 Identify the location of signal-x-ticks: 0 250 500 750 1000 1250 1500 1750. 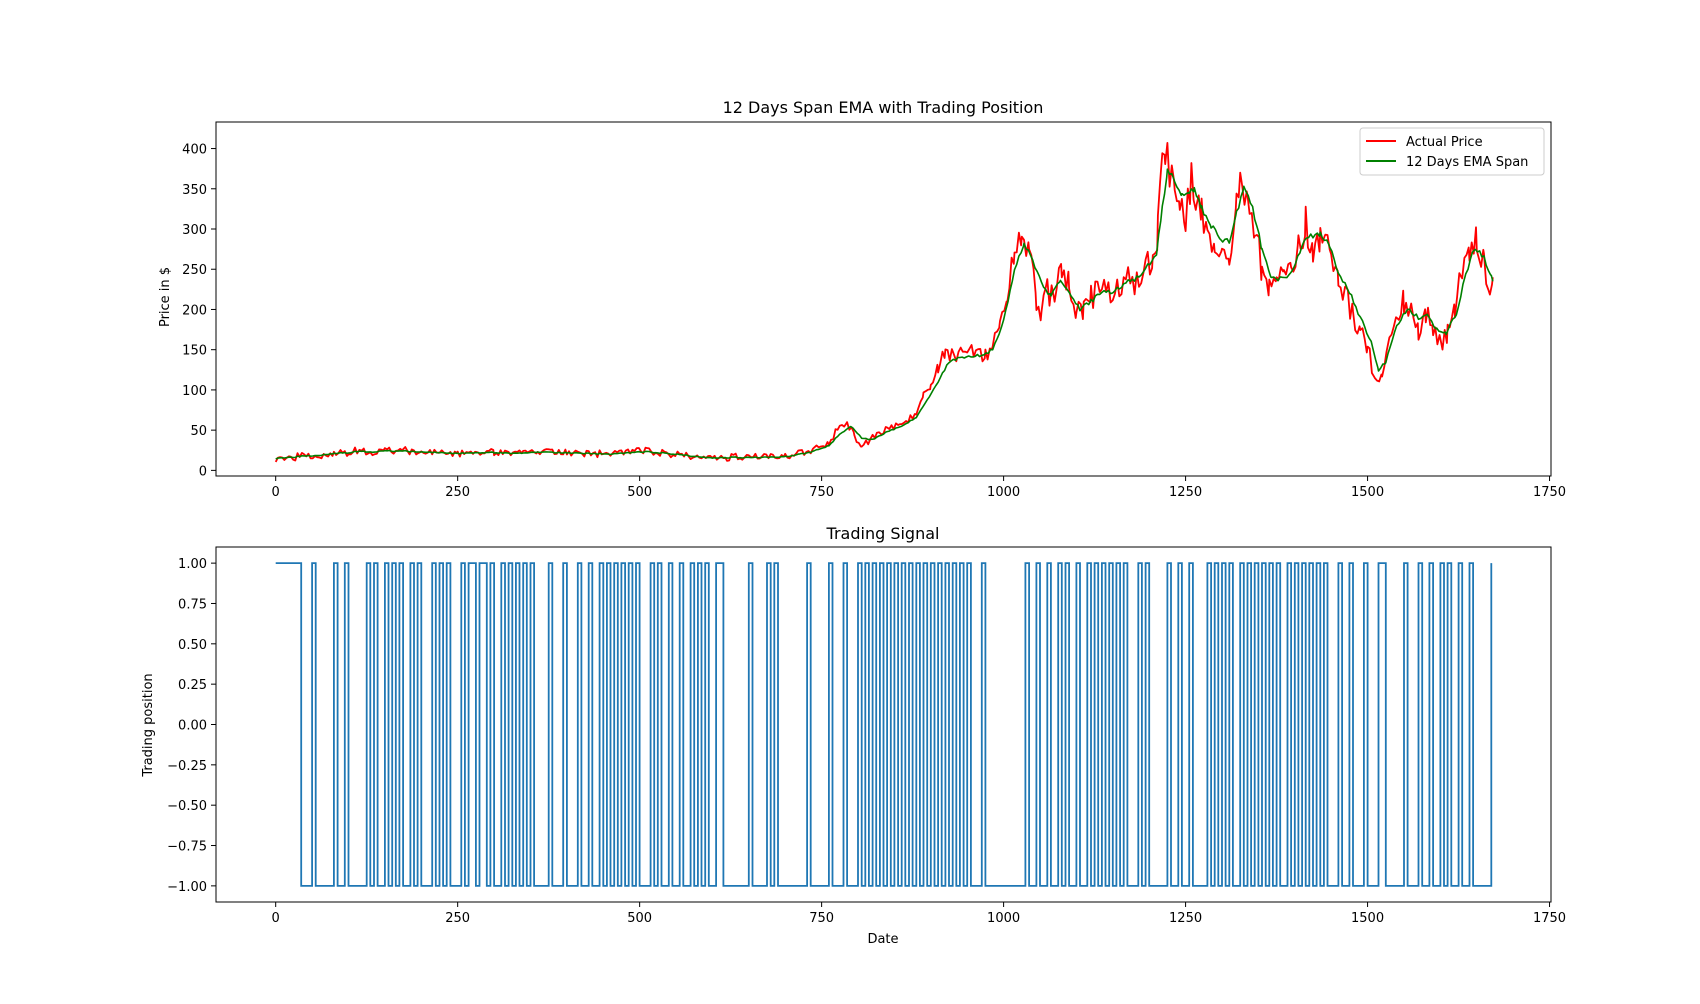
(919, 914).